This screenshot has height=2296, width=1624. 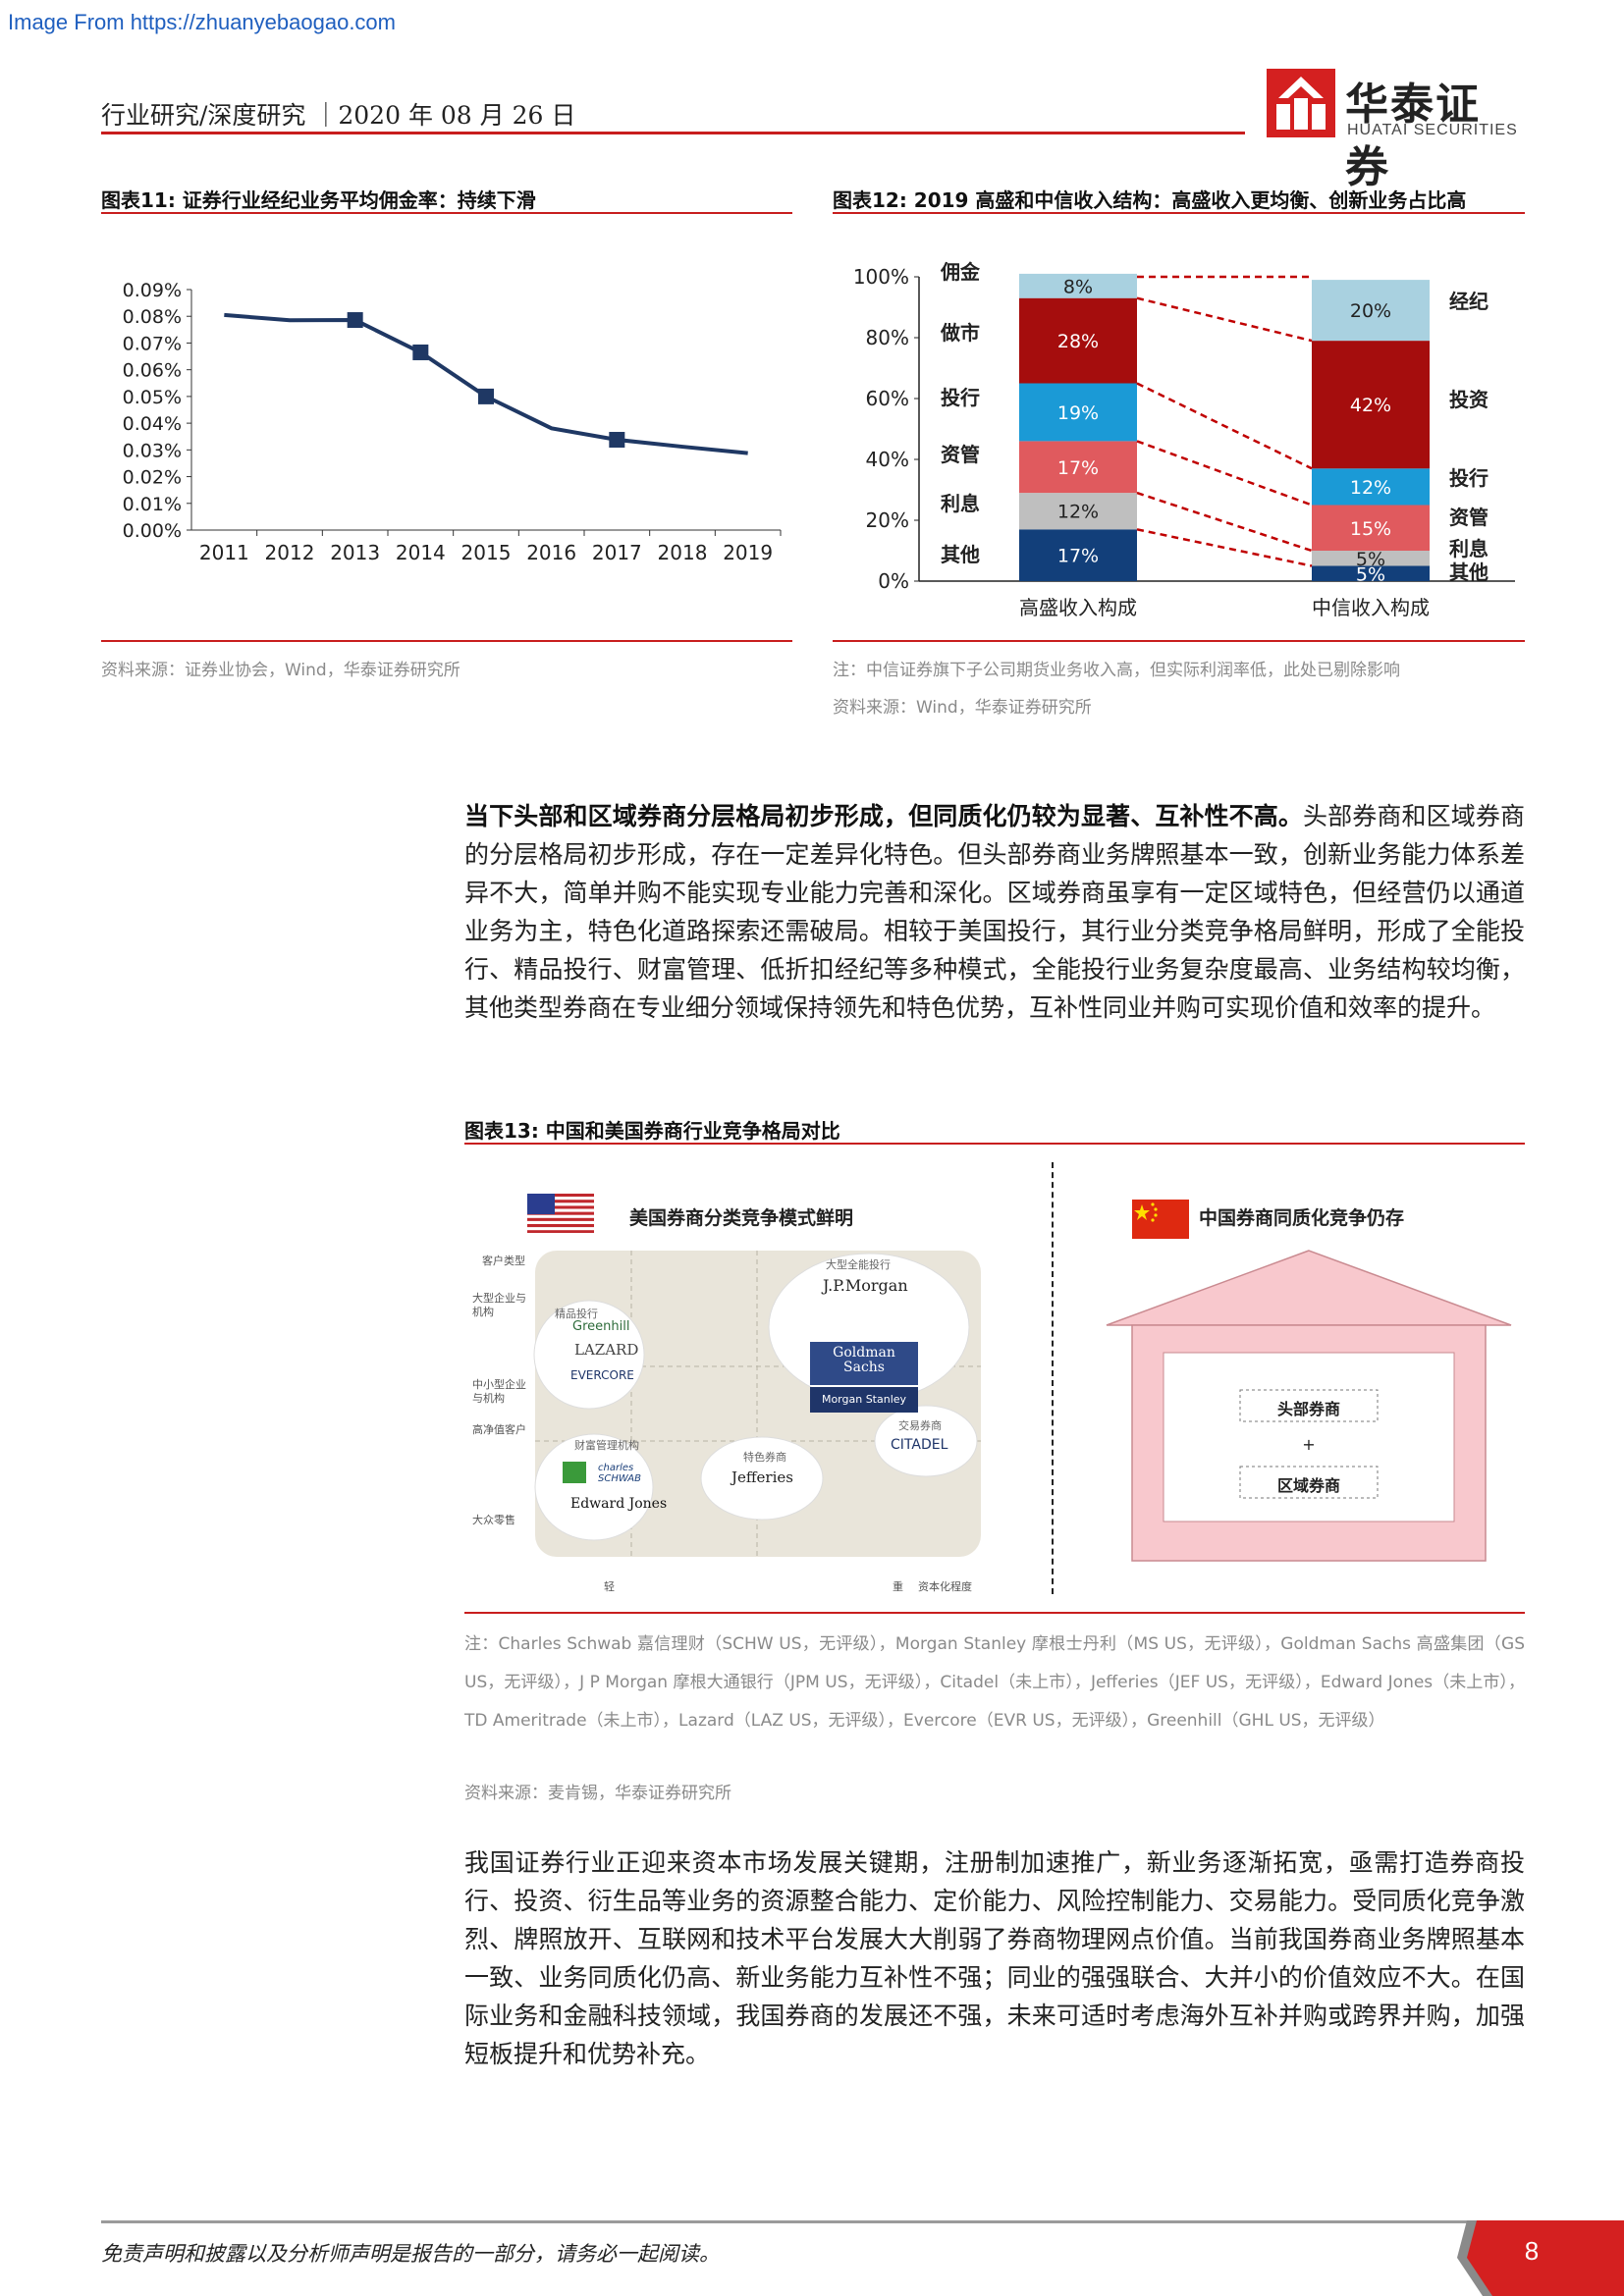 I want to click on logo-english-text: HUATAI SECURITIES, so click(x=1432, y=130).